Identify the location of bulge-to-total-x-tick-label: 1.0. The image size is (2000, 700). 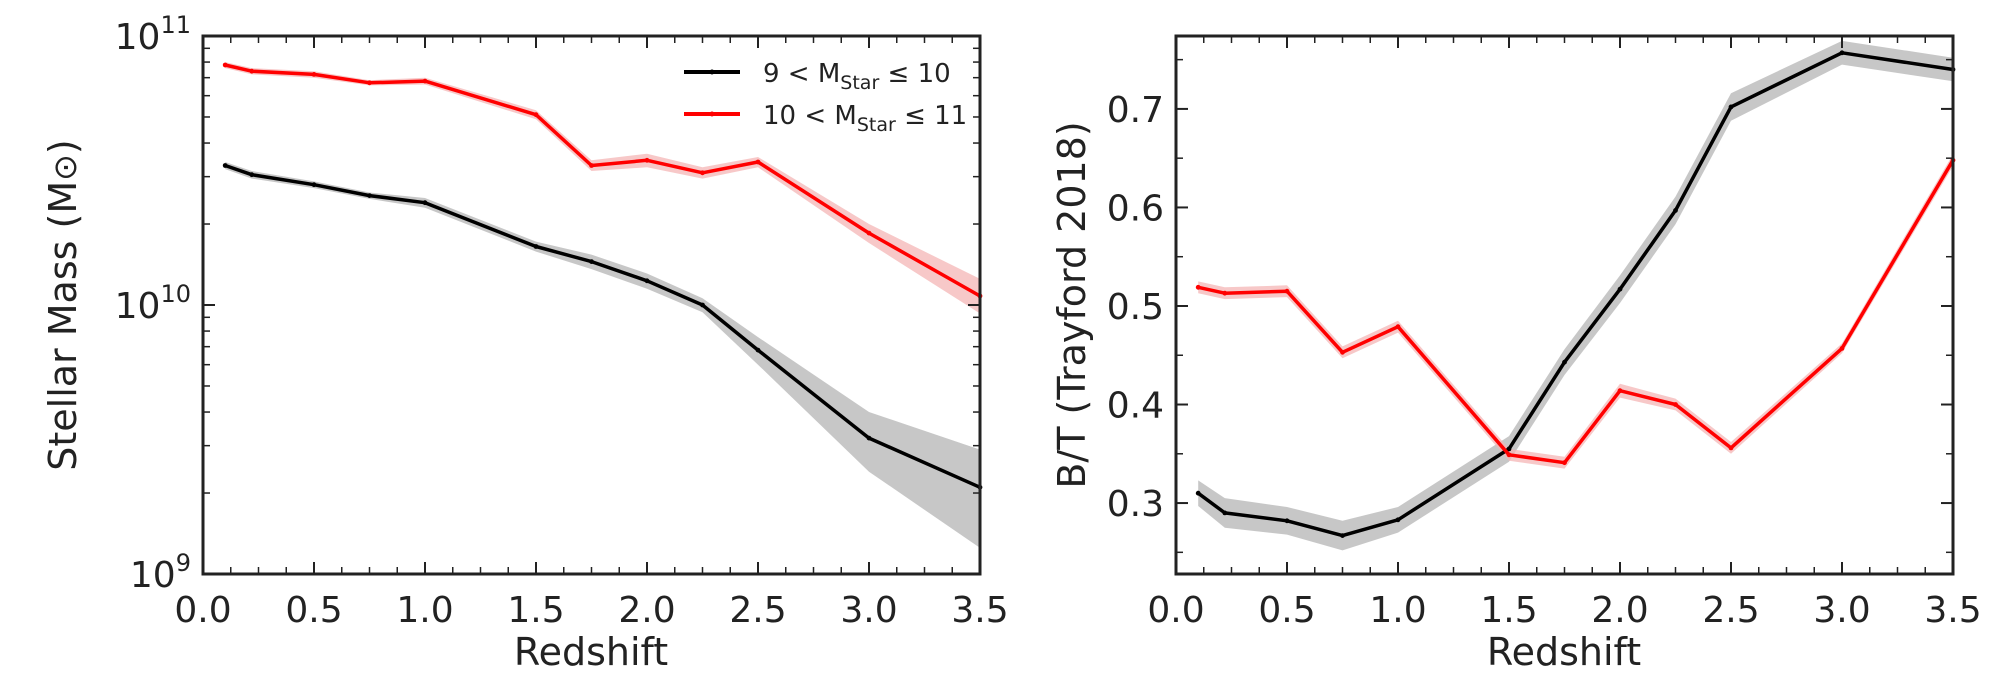
(1397, 610).